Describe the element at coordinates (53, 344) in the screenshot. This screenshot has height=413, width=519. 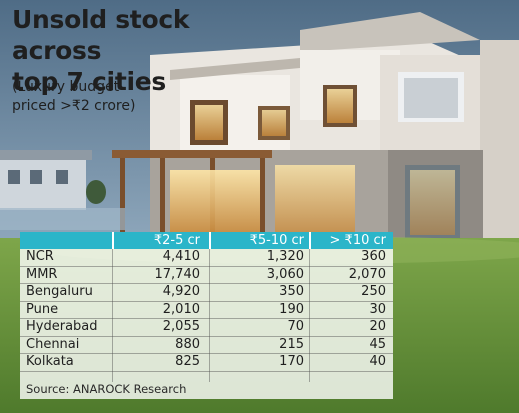
I see `city-name: Chennai` at that location.